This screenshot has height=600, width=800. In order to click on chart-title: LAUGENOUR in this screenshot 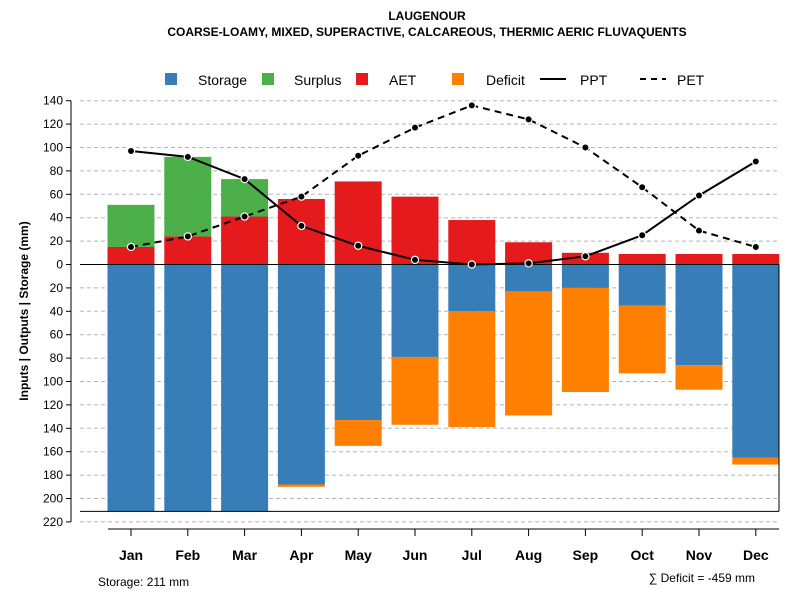, I will do `click(427, 16)`.